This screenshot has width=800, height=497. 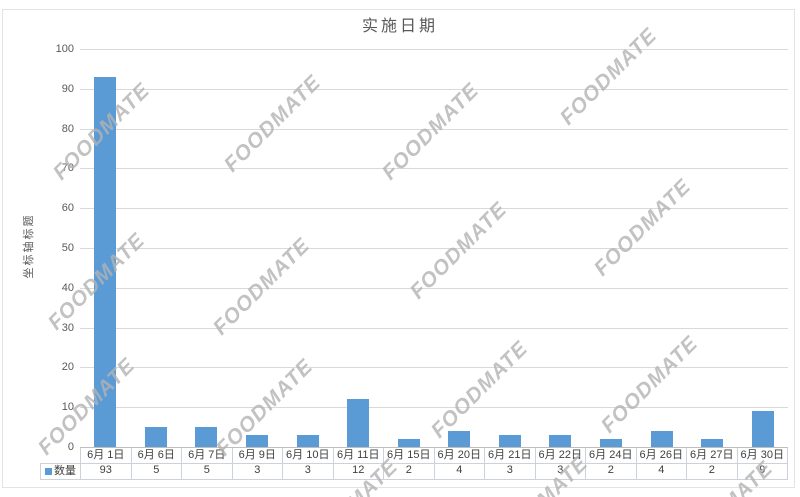 What do you see at coordinates (156, 437) in the screenshot?
I see `bar-6月 6日` at bounding box center [156, 437].